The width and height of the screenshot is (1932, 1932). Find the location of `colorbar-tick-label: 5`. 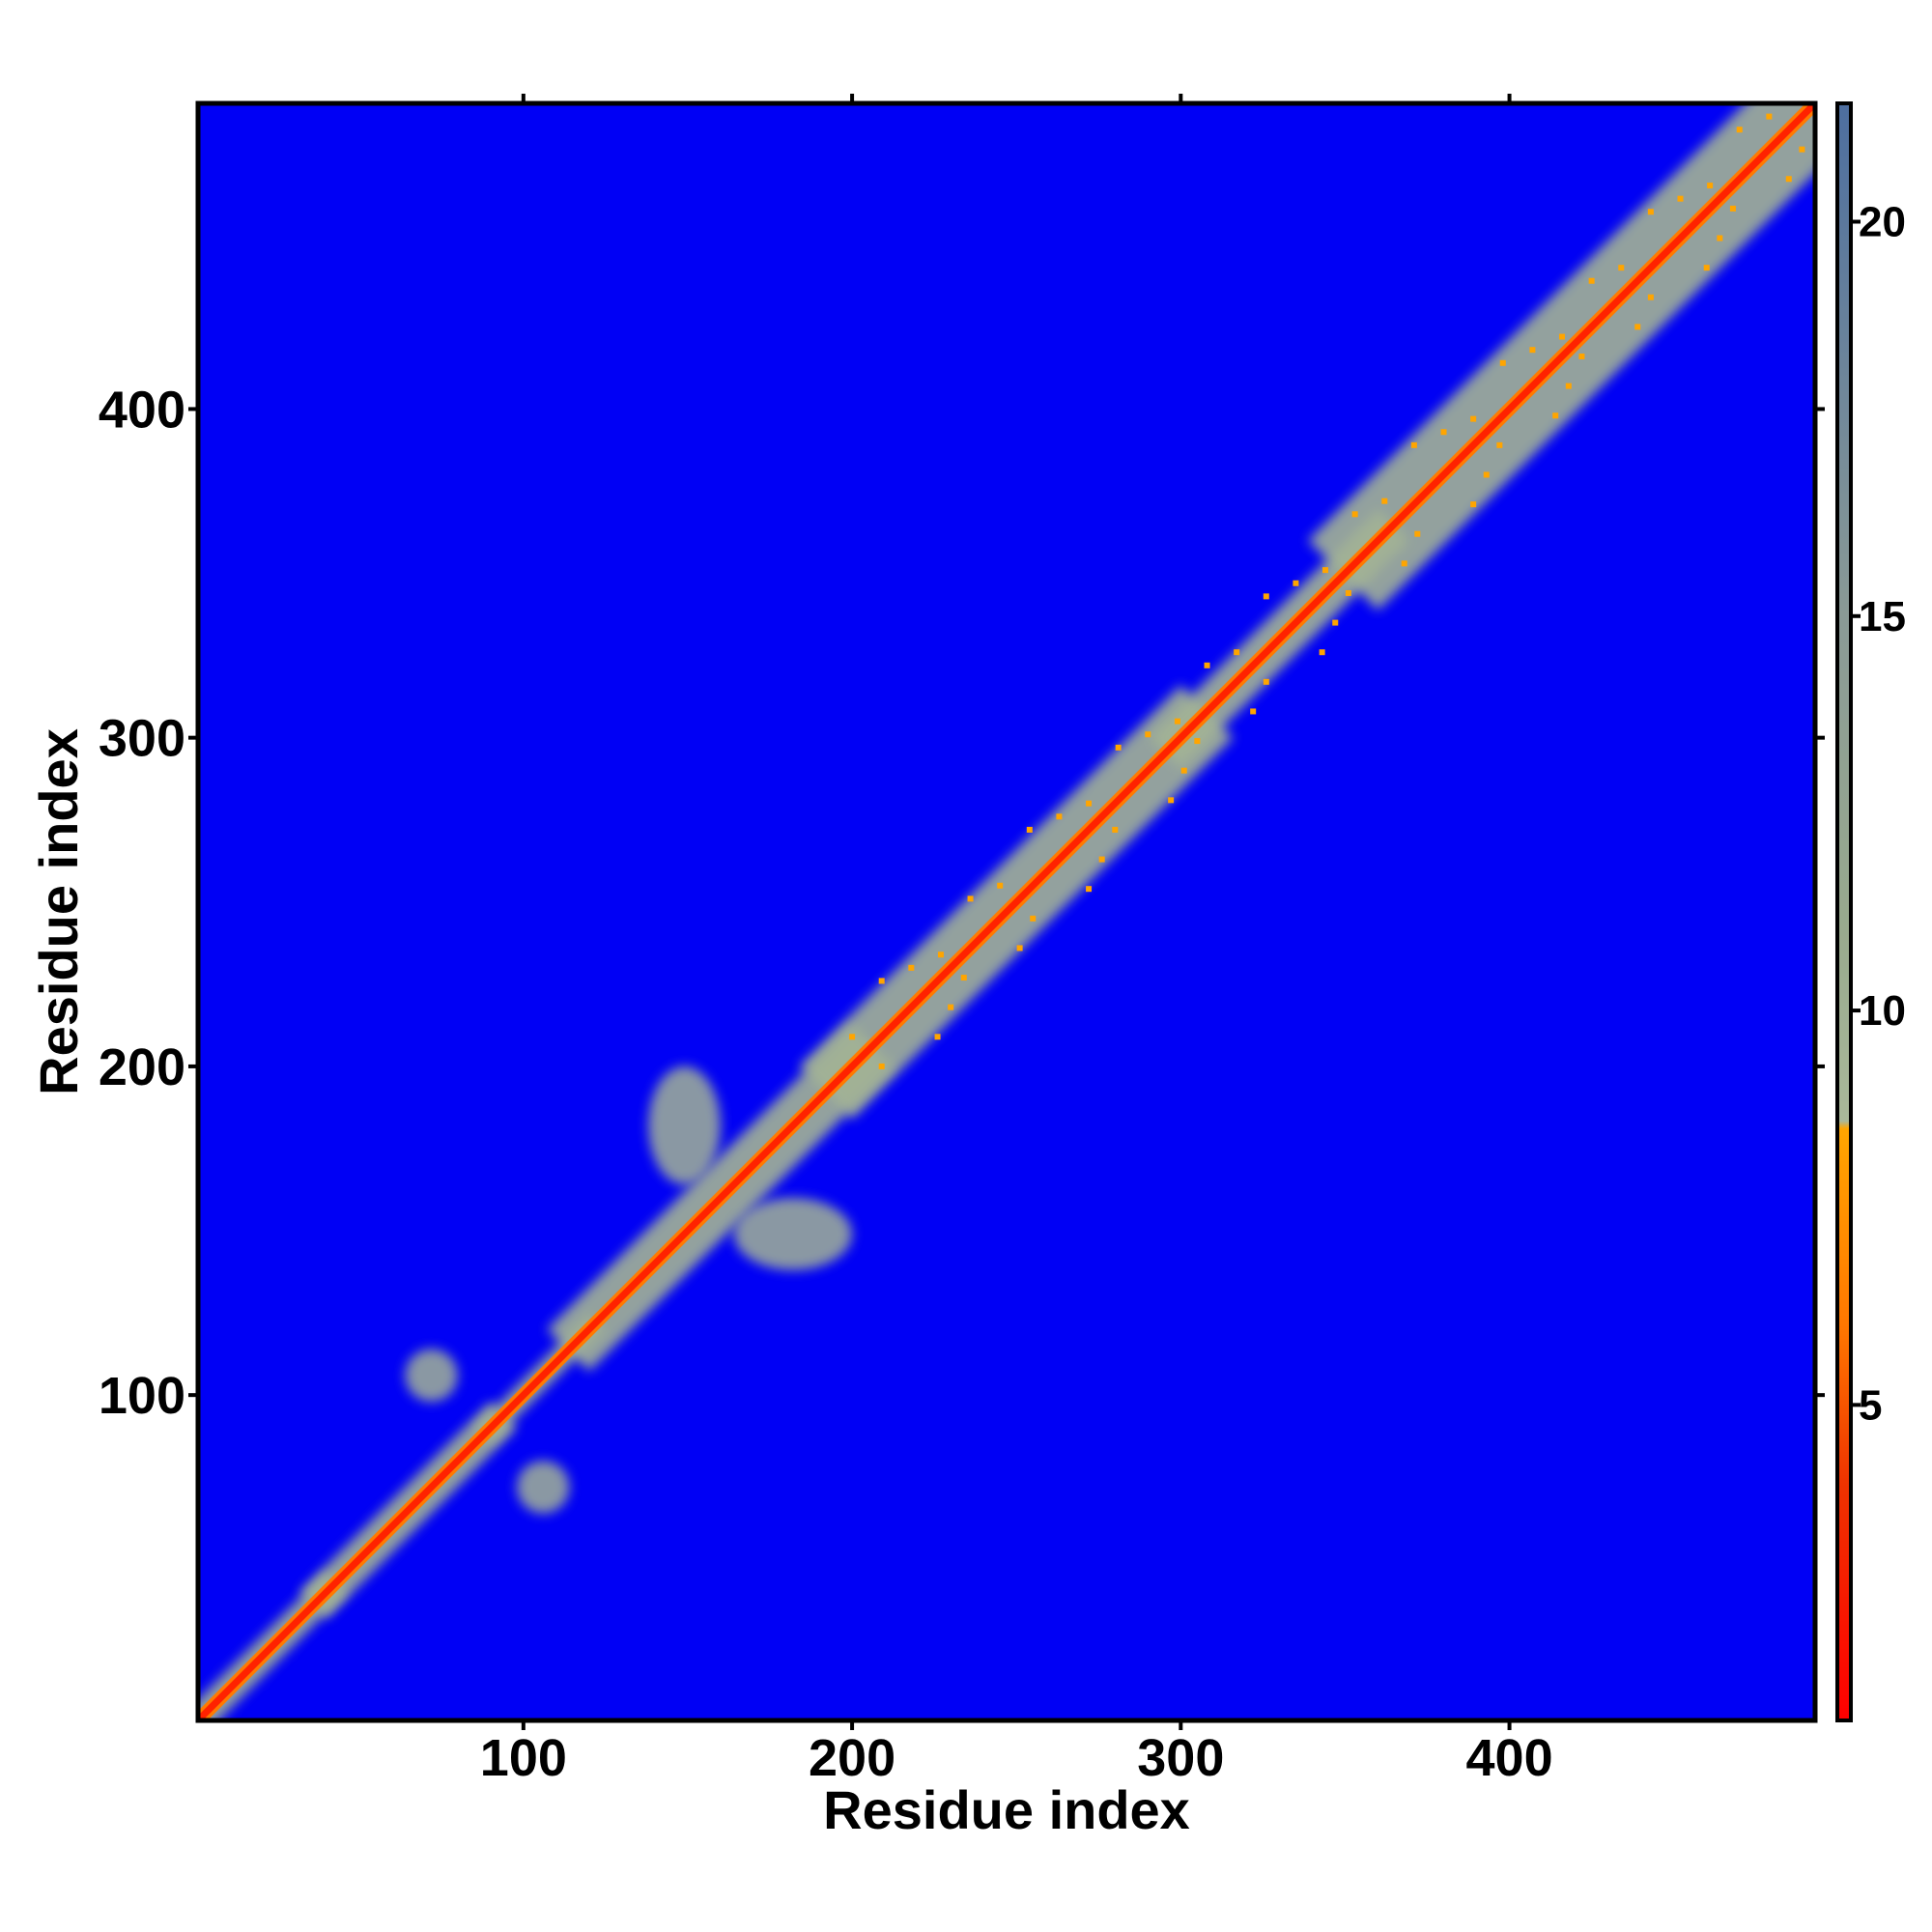

colorbar-tick-label: 5 is located at coordinates (1870, 1405).